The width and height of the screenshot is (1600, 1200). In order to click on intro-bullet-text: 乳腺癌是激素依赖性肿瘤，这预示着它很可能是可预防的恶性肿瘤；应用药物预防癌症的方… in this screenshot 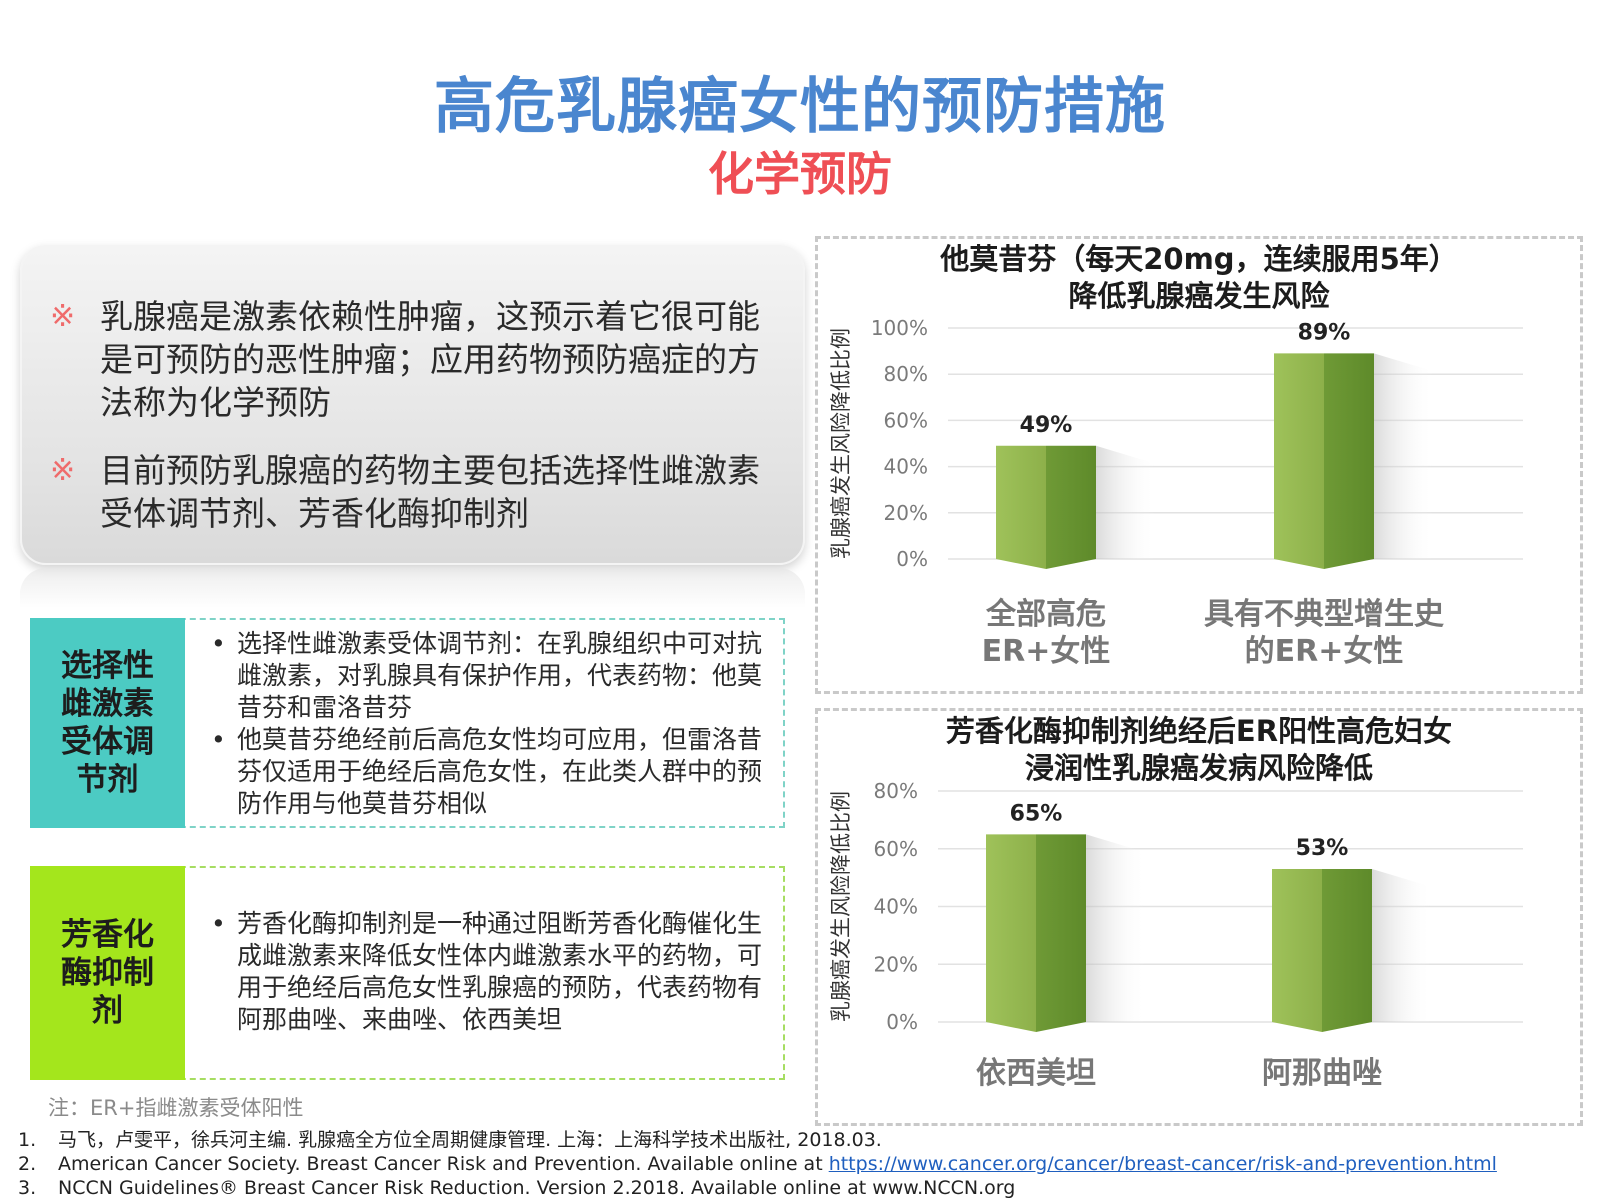, I will do `click(430, 359)`.